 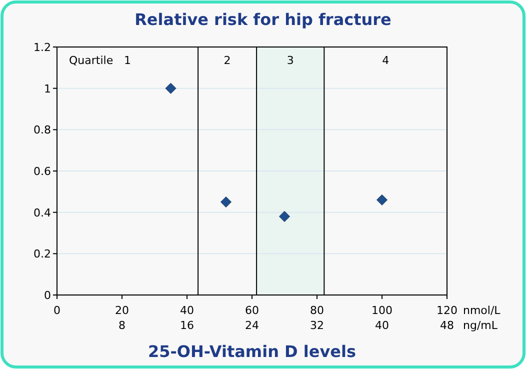 I want to click on x2-tick-label: 40, so click(x=382, y=325).